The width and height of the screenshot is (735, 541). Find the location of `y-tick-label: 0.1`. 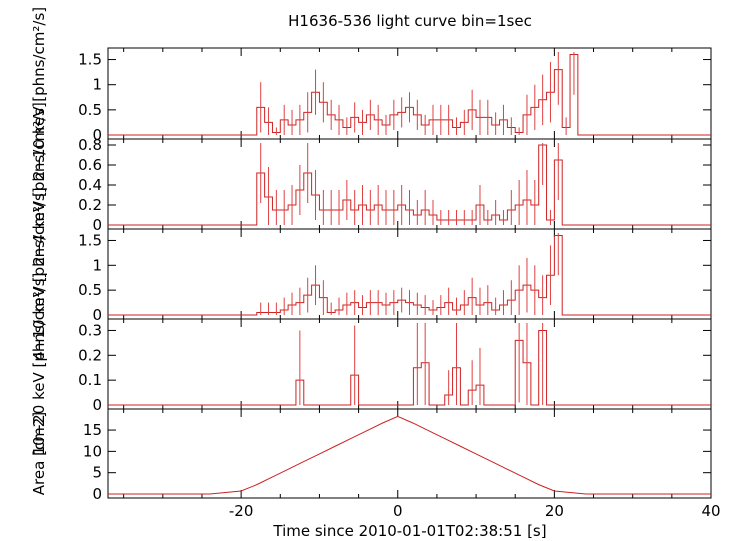

y-tick-label: 0.1 is located at coordinates (90, 380).